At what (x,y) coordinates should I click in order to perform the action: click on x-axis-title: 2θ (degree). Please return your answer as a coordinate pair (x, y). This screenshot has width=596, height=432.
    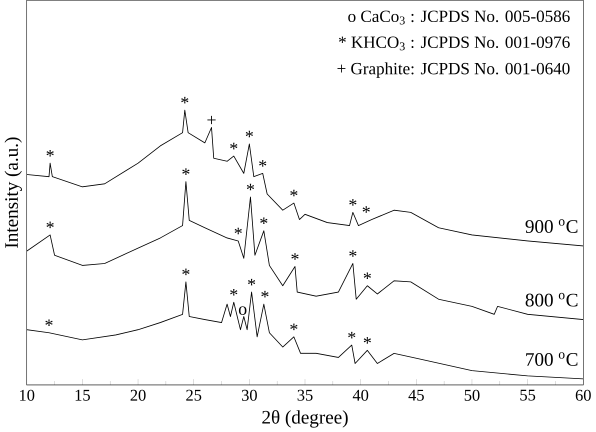
    Looking at the image, I should click on (305, 419).